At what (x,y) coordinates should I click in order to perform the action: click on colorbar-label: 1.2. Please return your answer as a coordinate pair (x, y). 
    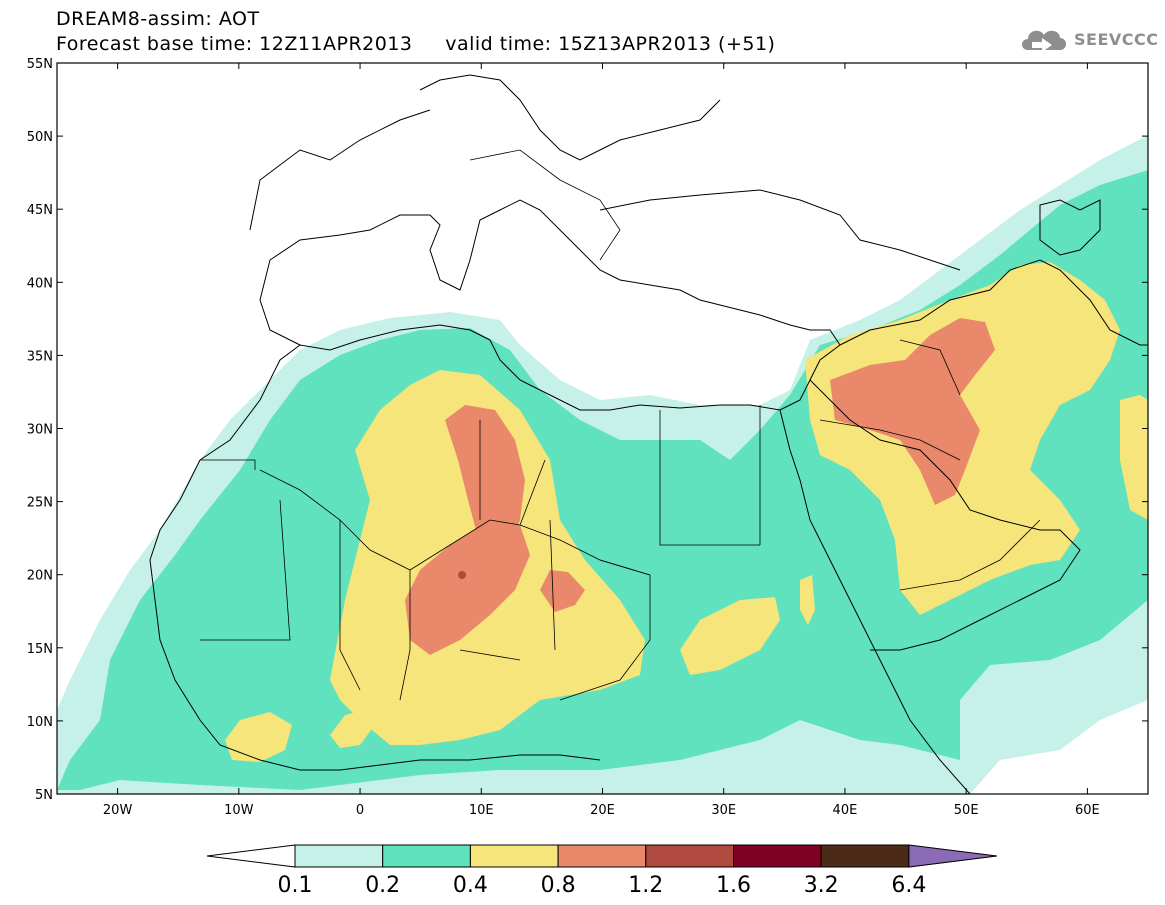
    Looking at the image, I should click on (645, 885).